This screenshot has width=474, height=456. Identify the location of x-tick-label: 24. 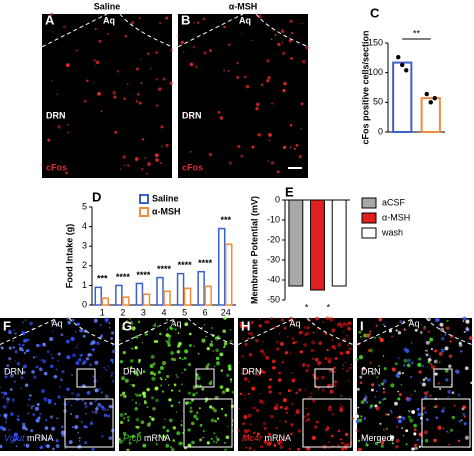
(226, 312).